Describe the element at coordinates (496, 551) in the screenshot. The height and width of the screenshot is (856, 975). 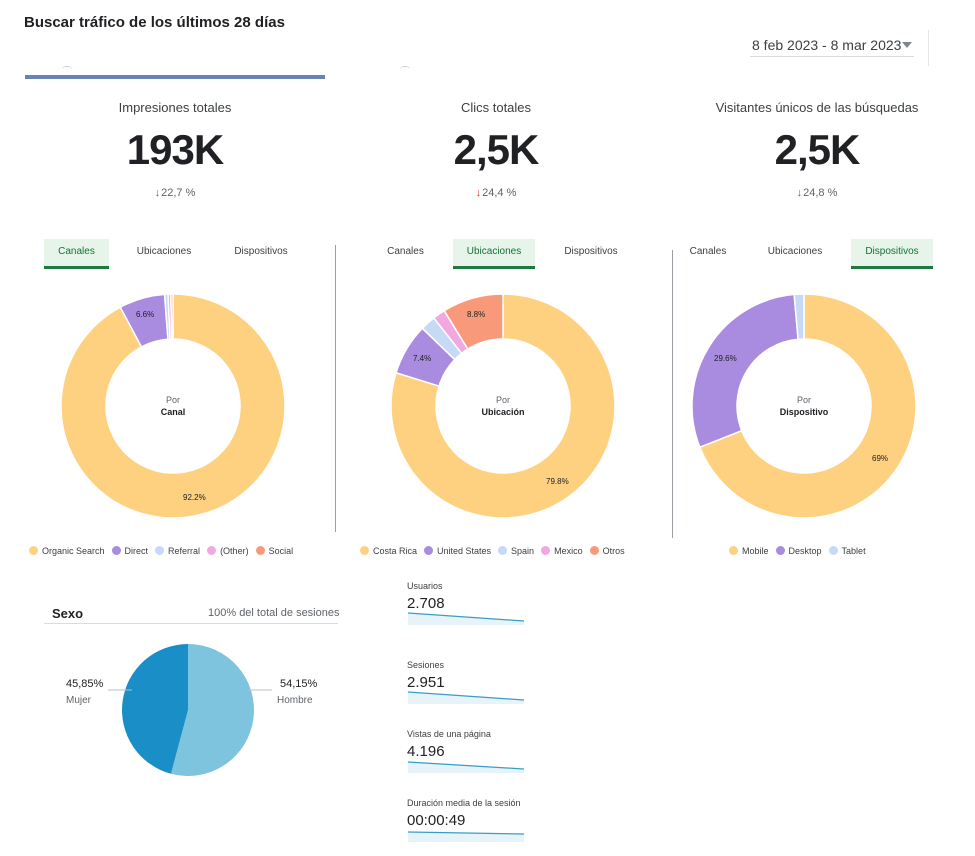
I see `legend-locations: Costa Rica United States Spain Mexico Otros` at that location.